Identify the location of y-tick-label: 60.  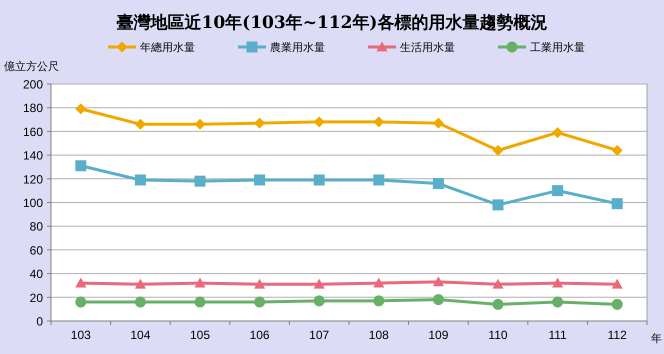
(37, 250).